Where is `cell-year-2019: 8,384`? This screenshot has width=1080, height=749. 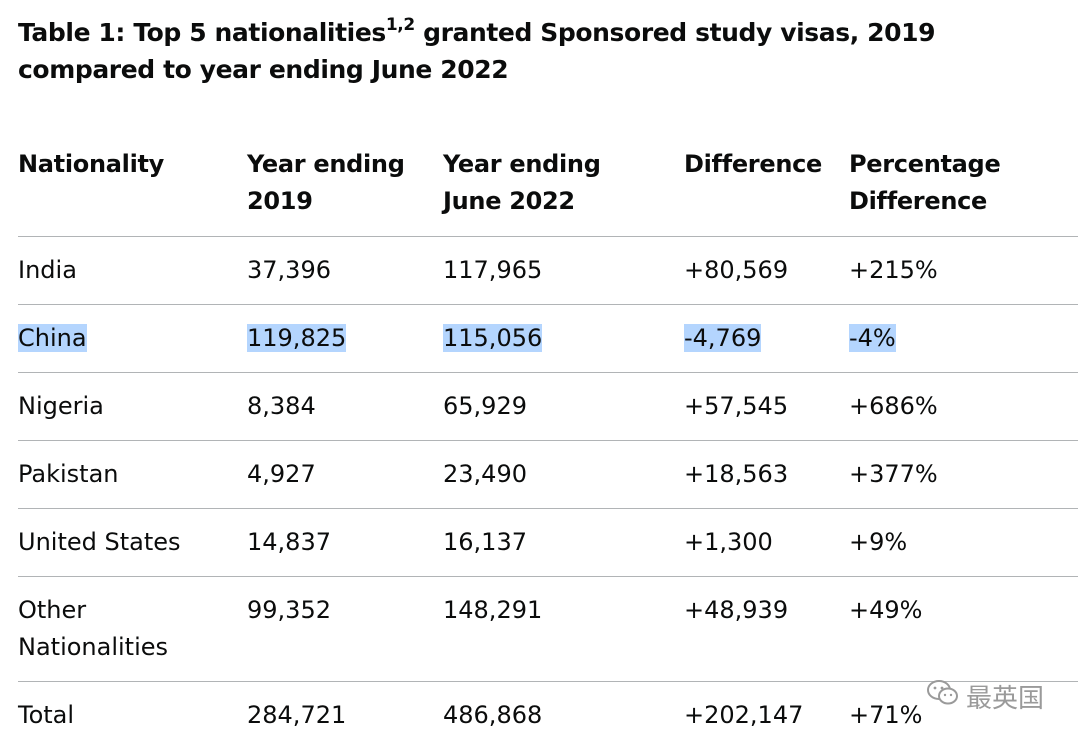 cell-year-2019: 8,384 is located at coordinates (345, 407).